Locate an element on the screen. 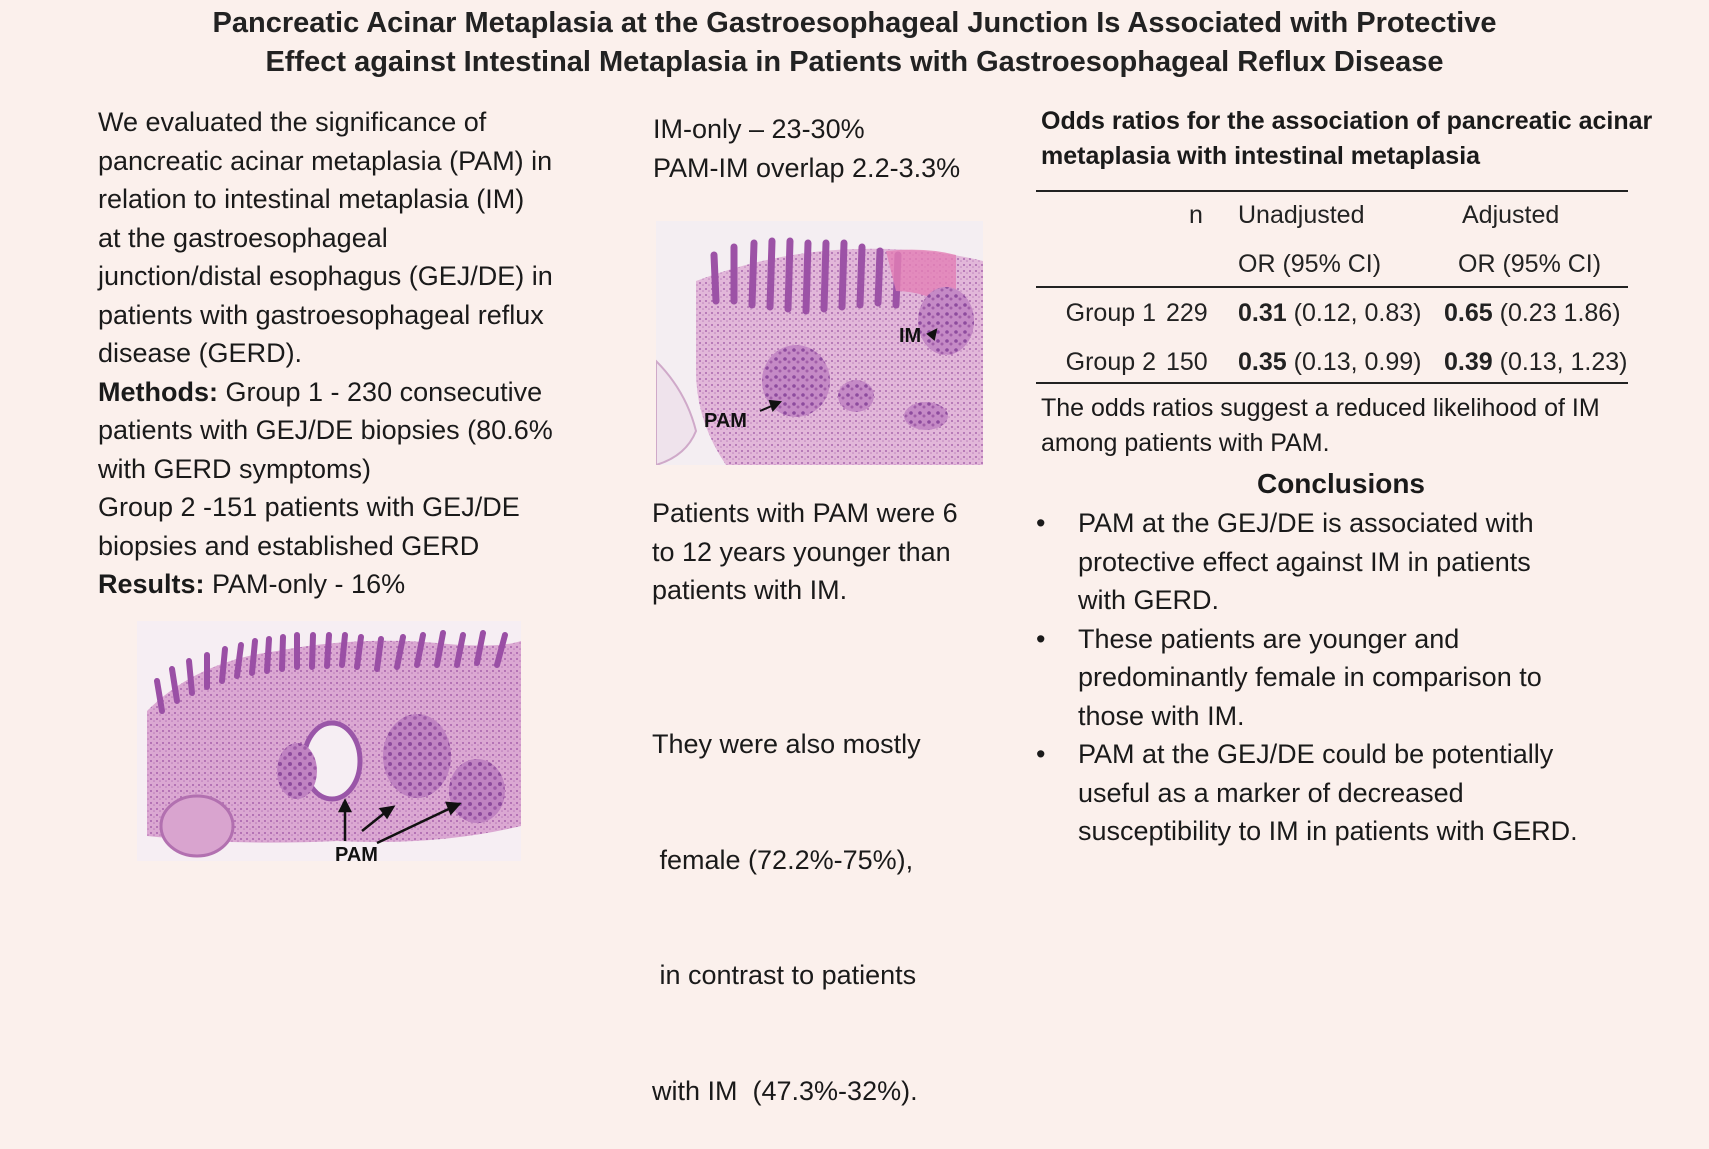  unadjusted-or: 0.35 is located at coordinates (1262, 362).